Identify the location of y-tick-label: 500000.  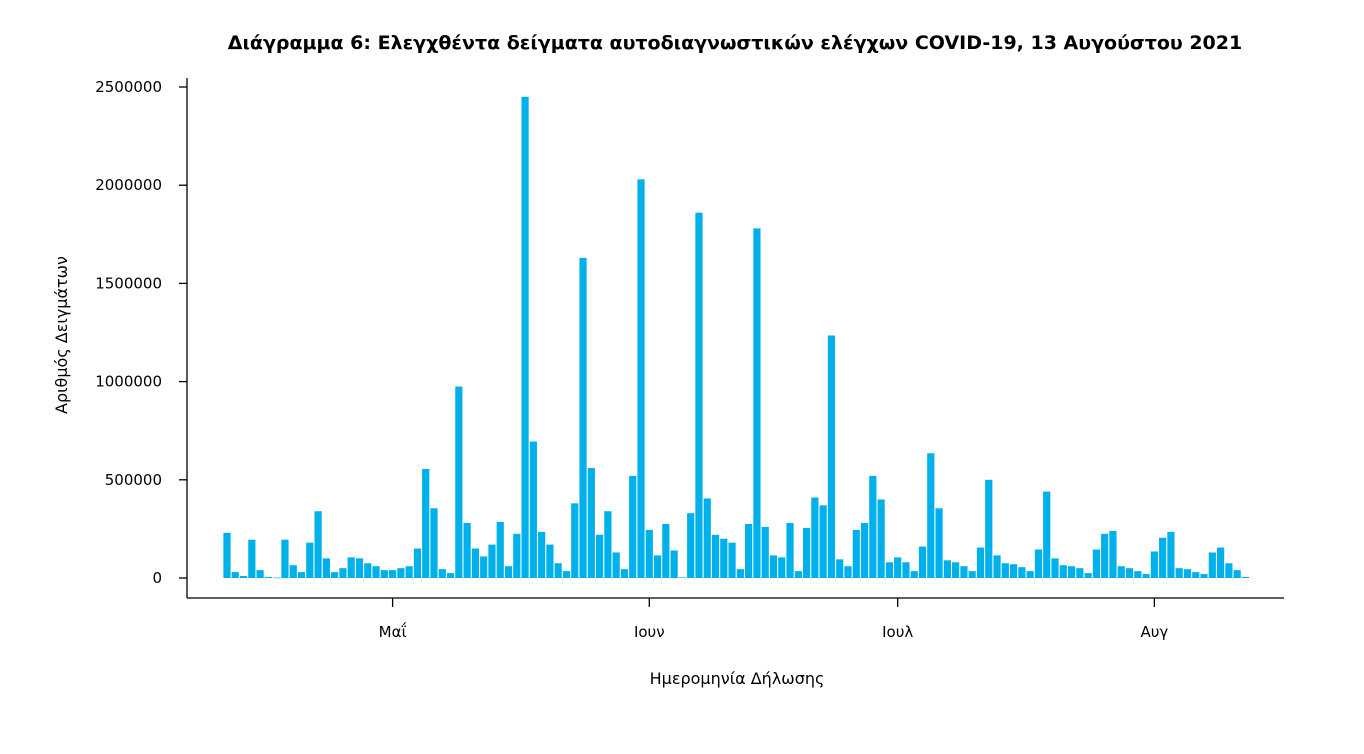
(133, 480).